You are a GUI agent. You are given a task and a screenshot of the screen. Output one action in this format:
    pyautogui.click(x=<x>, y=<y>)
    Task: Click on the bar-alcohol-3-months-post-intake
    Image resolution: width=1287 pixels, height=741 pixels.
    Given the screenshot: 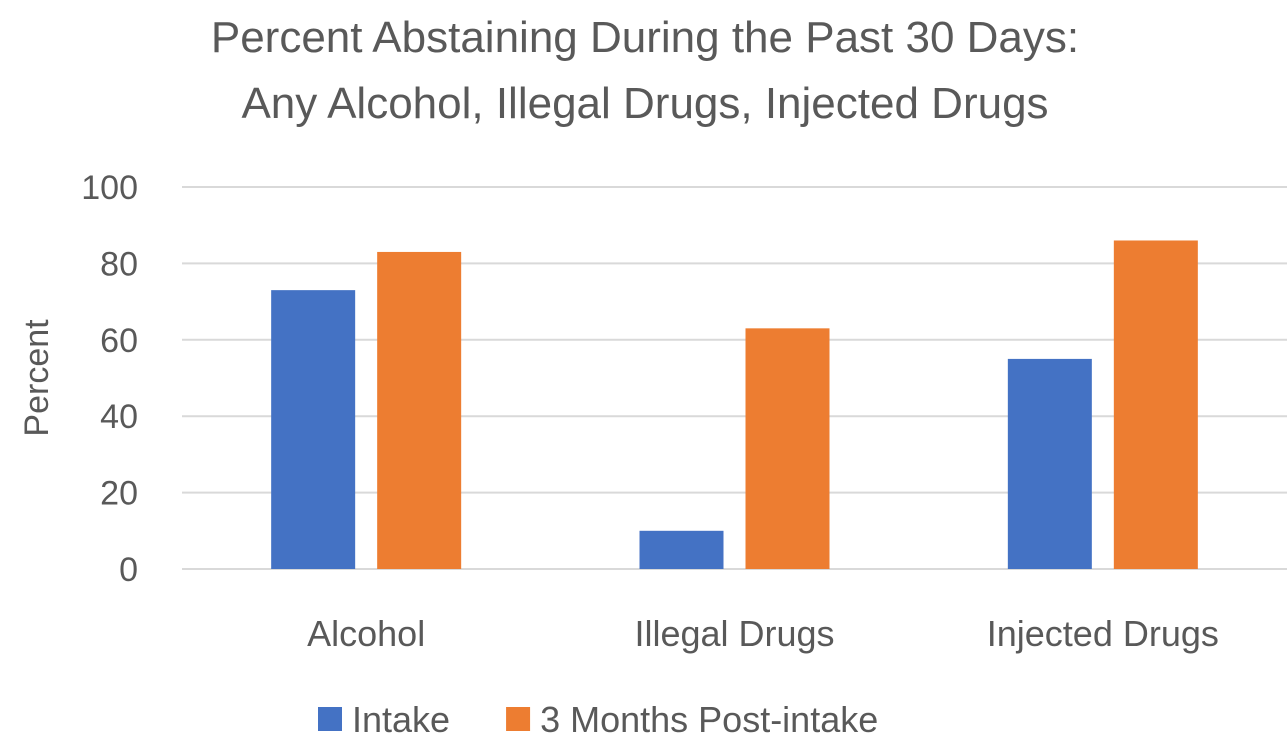 What is the action you would take?
    pyautogui.click(x=419, y=410)
    